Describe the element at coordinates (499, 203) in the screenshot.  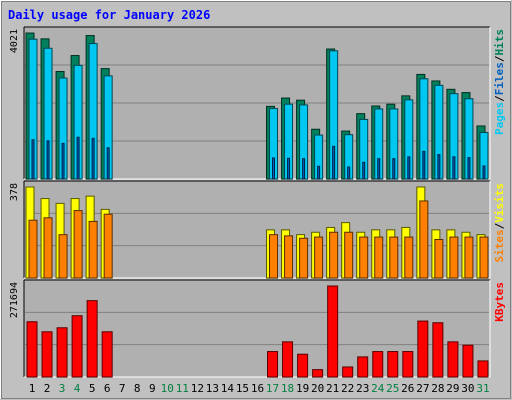
I see `legend-visits: Visits` at that location.